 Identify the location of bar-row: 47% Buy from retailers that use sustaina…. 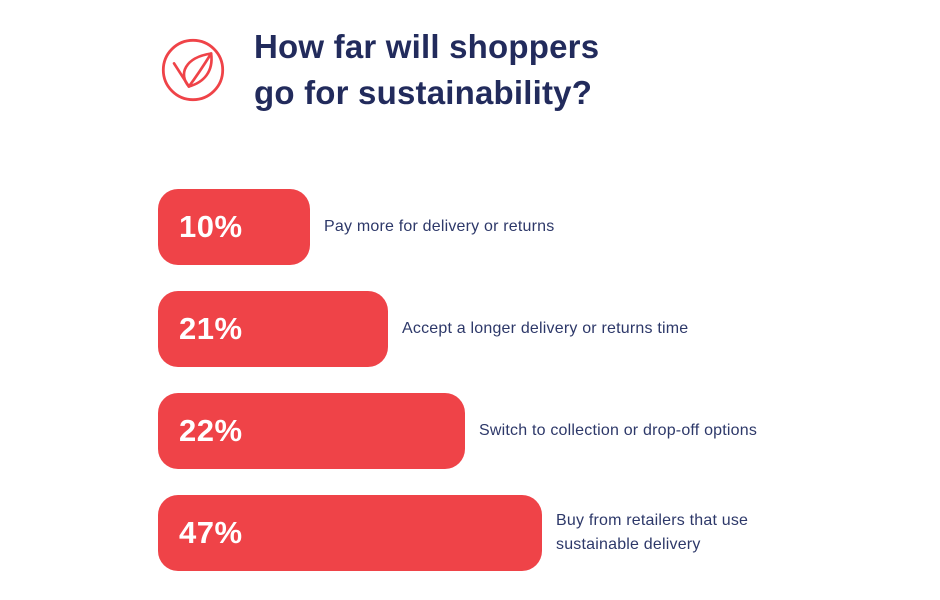
(457, 533).